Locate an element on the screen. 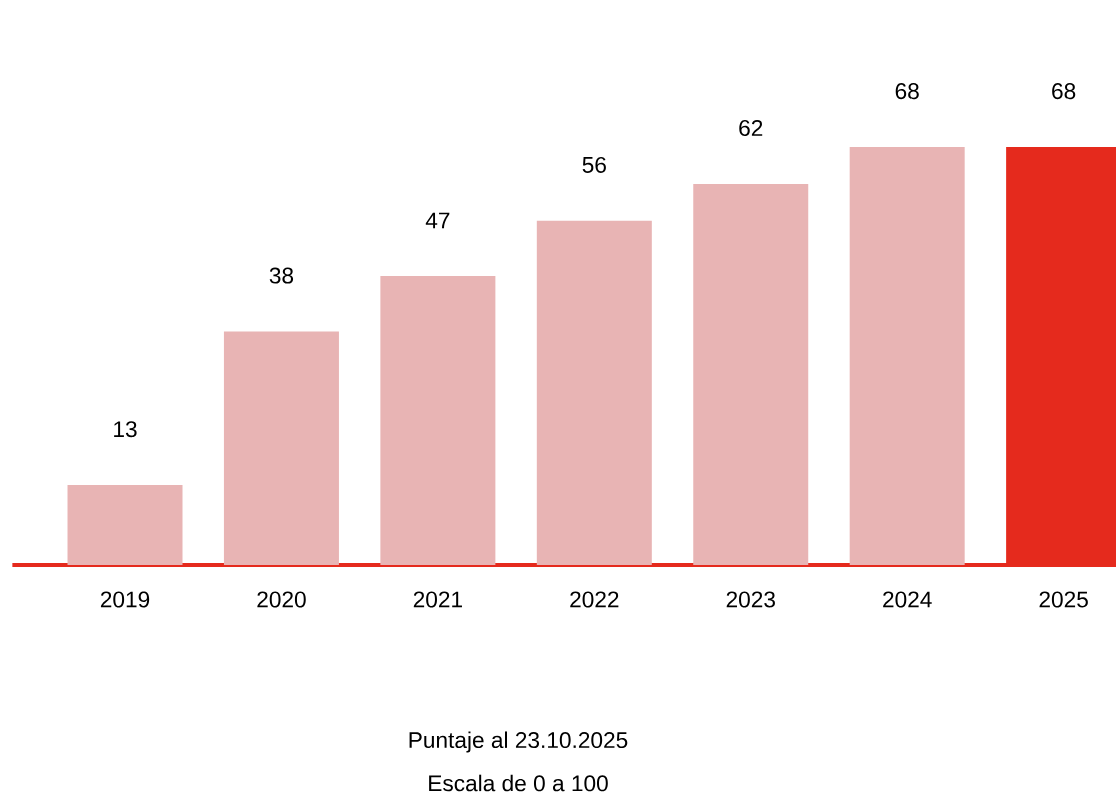 The height and width of the screenshot is (801, 1116). data-label: 56 is located at coordinates (594, 164).